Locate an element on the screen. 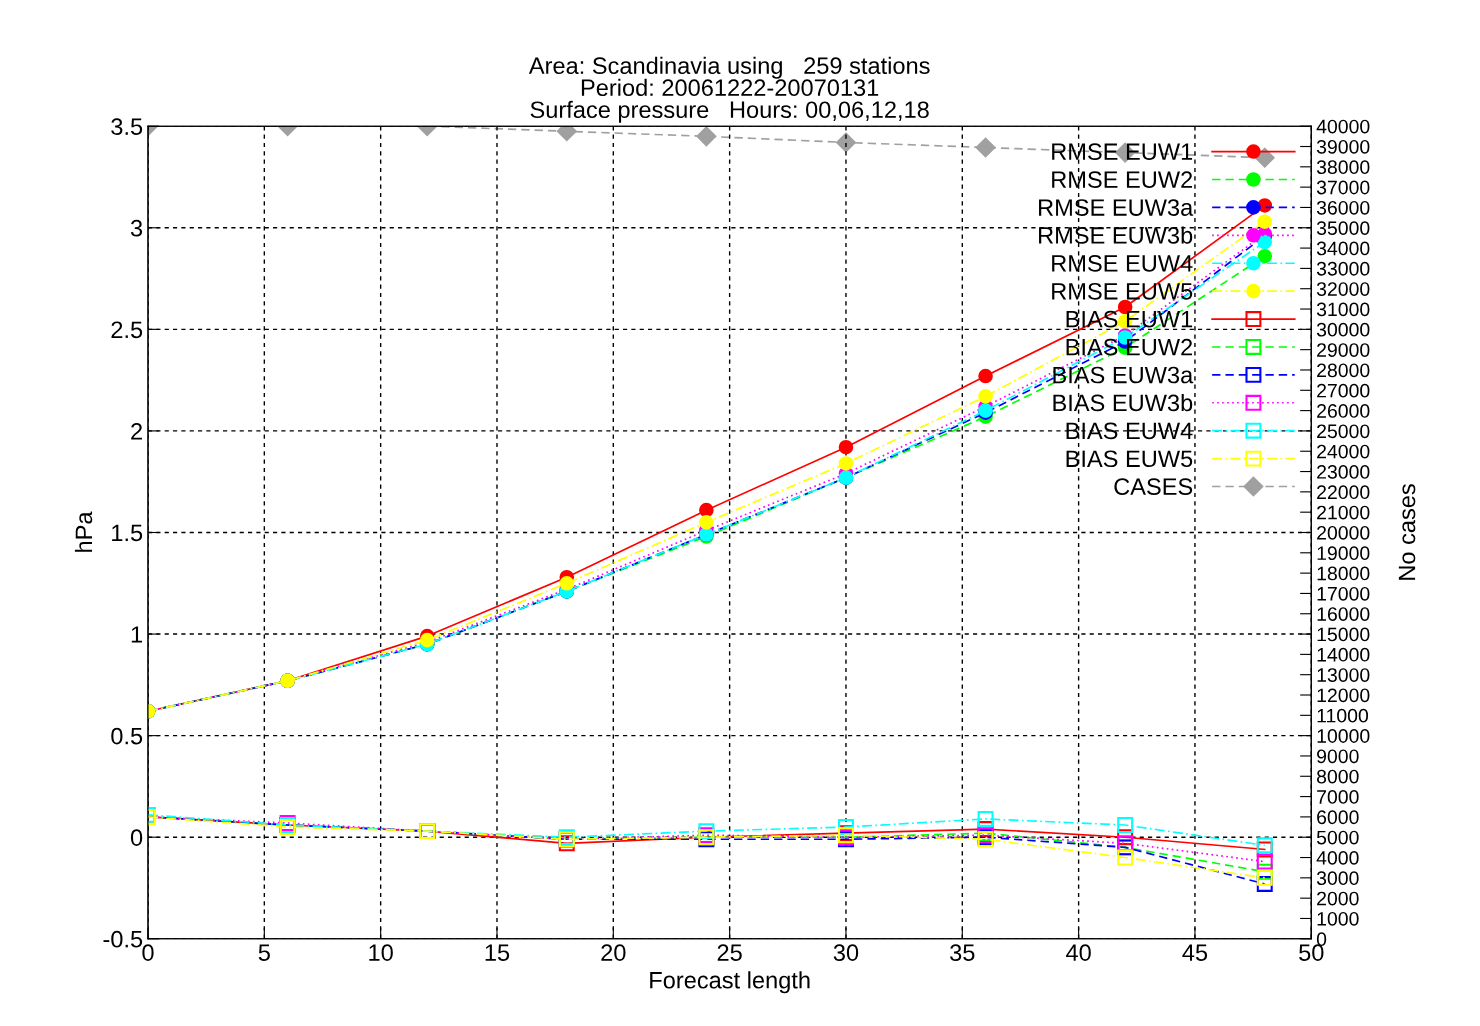  y2-tick-label: 27000 is located at coordinates (1343, 390).